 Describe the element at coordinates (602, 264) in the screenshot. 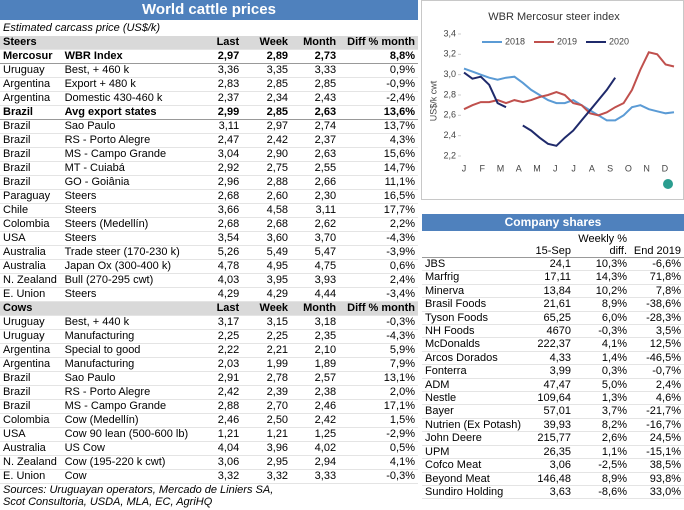

I see `cell: 10,3%` at that location.